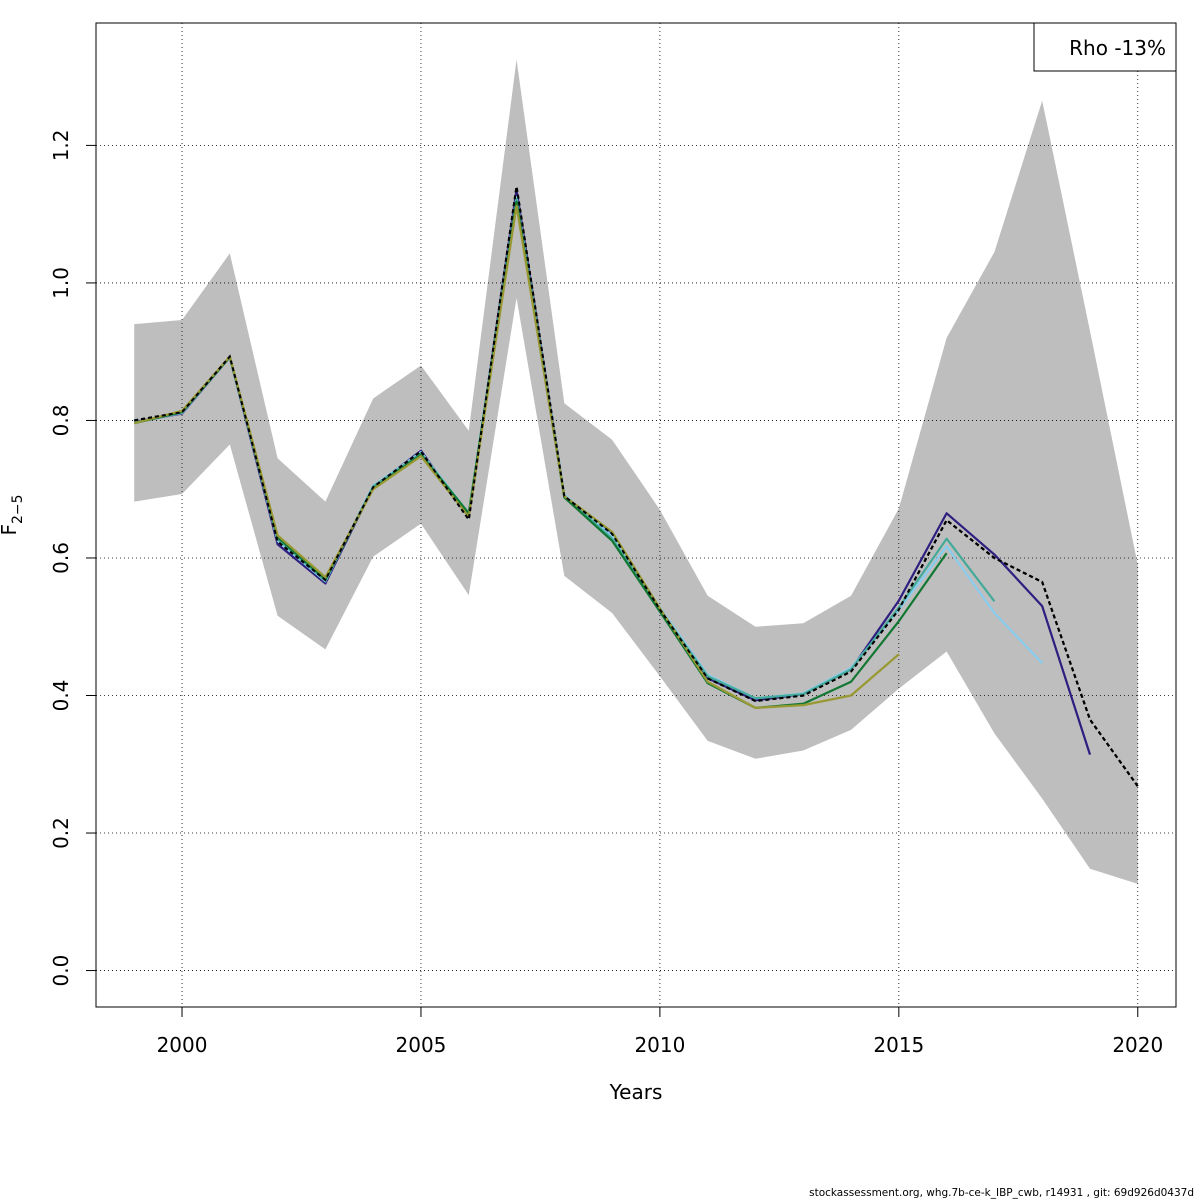 The image size is (1200, 1200). What do you see at coordinates (636, 1092) in the screenshot?
I see `x-axis-title: Years` at bounding box center [636, 1092].